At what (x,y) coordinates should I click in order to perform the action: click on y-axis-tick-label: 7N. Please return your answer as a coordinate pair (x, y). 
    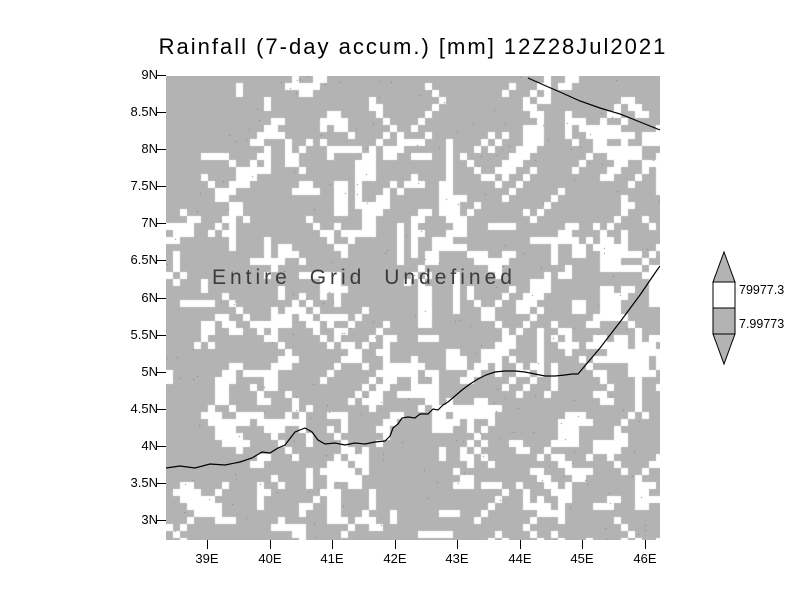
    Looking at the image, I should click on (149, 222).